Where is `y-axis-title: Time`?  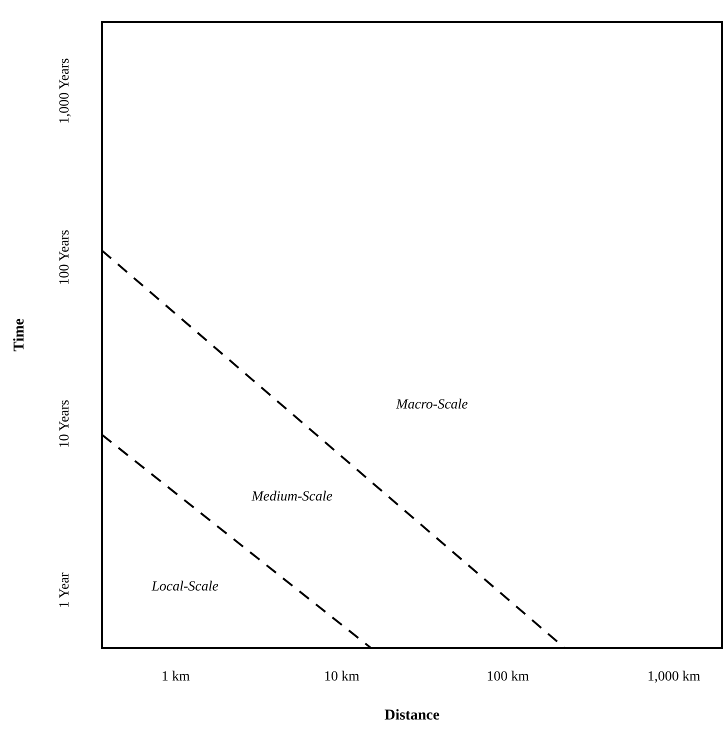 y-axis-title: Time is located at coordinates (20, 335).